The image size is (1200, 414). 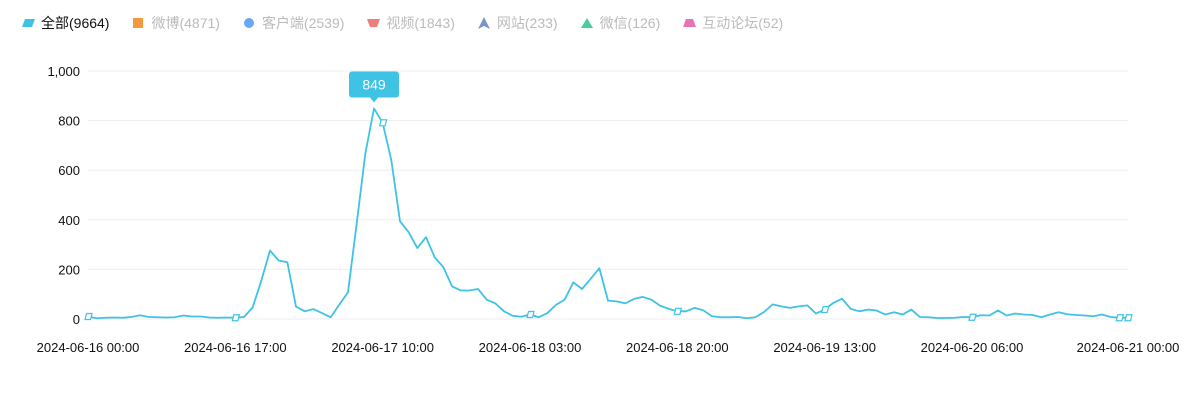 What do you see at coordinates (483, 23) in the screenshot?
I see `legend-arrow-icon` at bounding box center [483, 23].